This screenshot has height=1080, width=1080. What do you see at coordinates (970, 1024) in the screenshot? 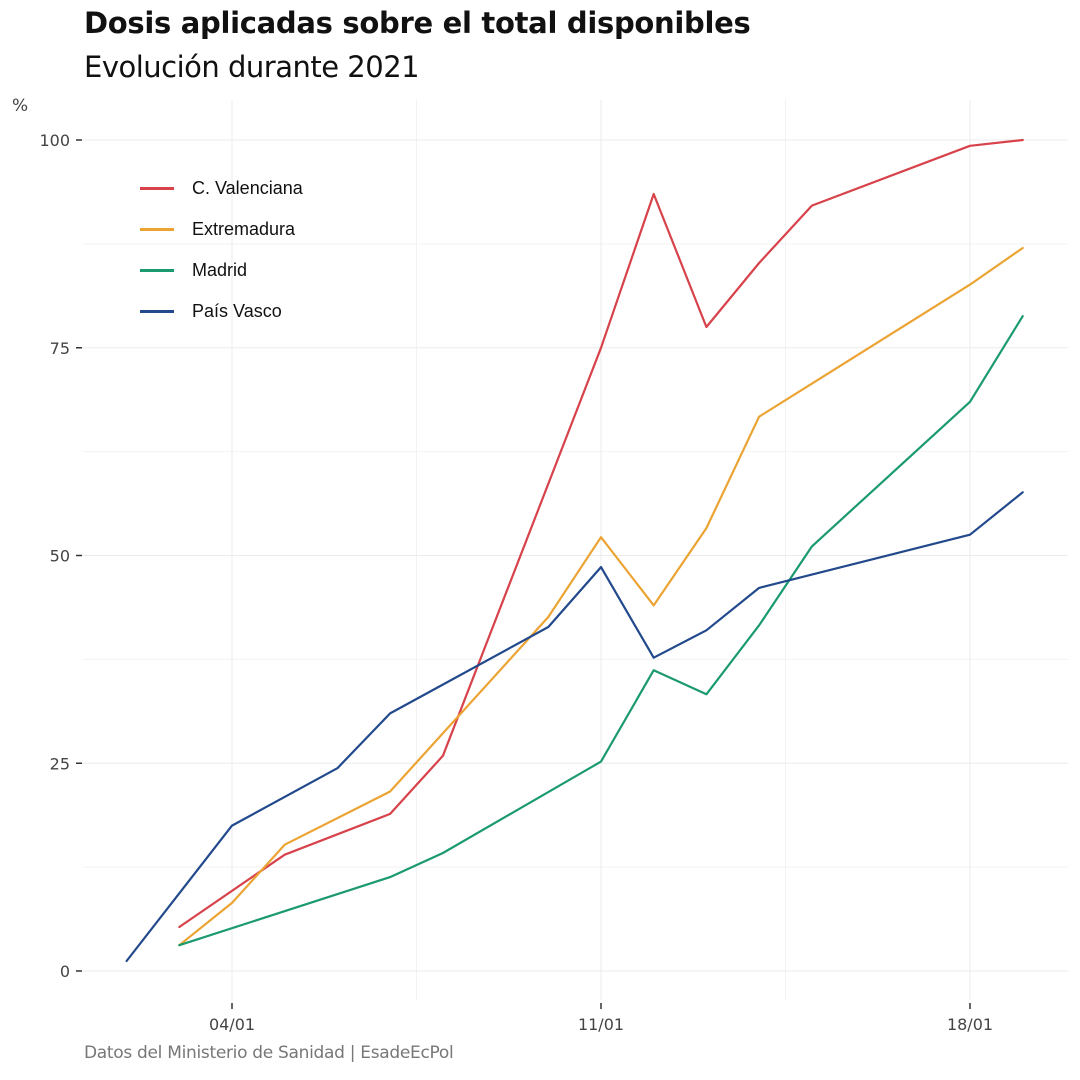
I see `x-tick-label: 18/01` at bounding box center [970, 1024].